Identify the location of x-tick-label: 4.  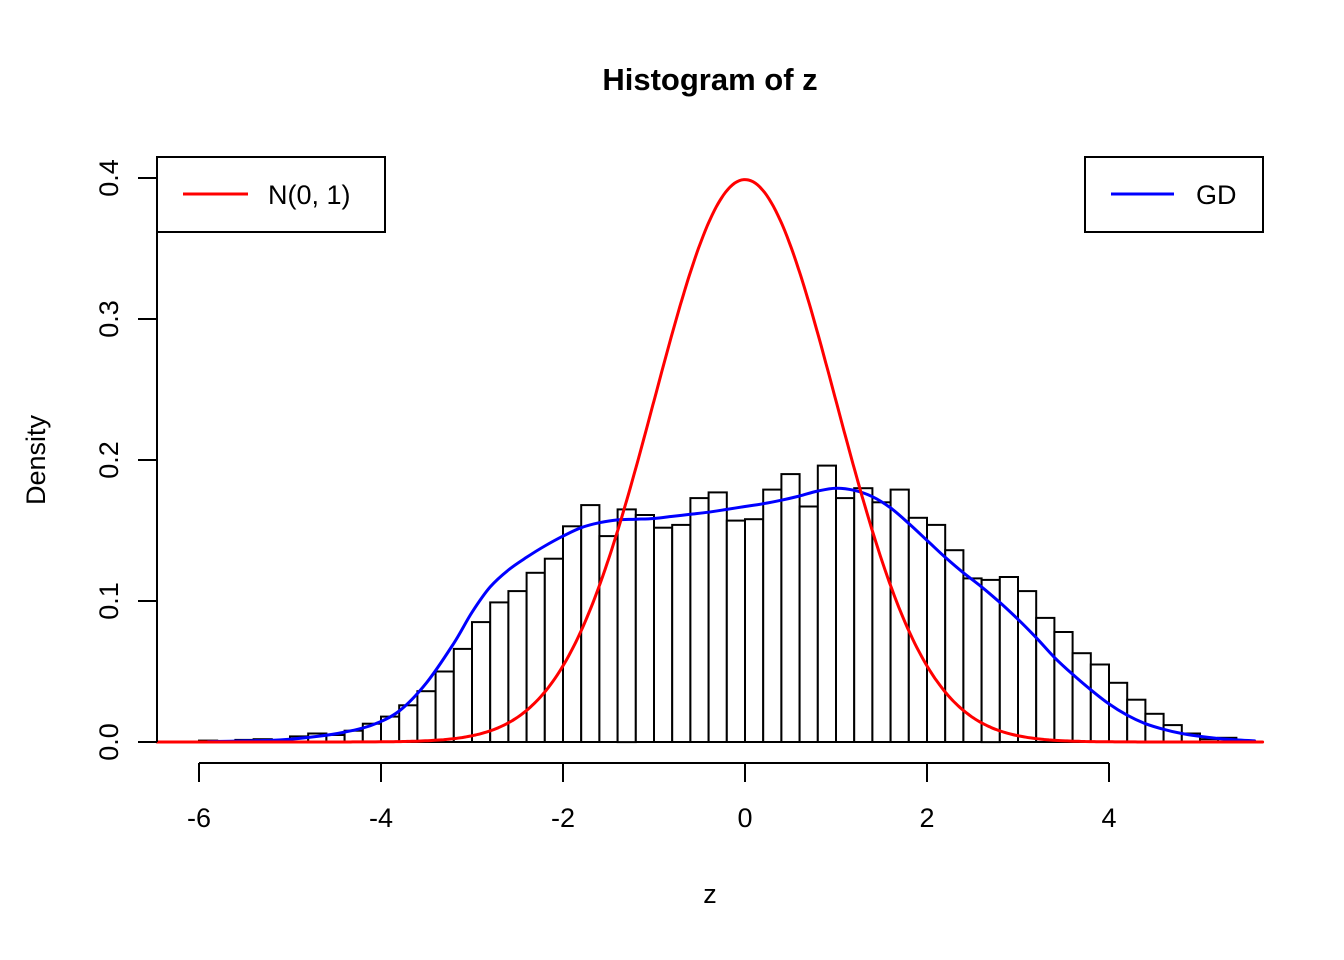
(1108, 818).